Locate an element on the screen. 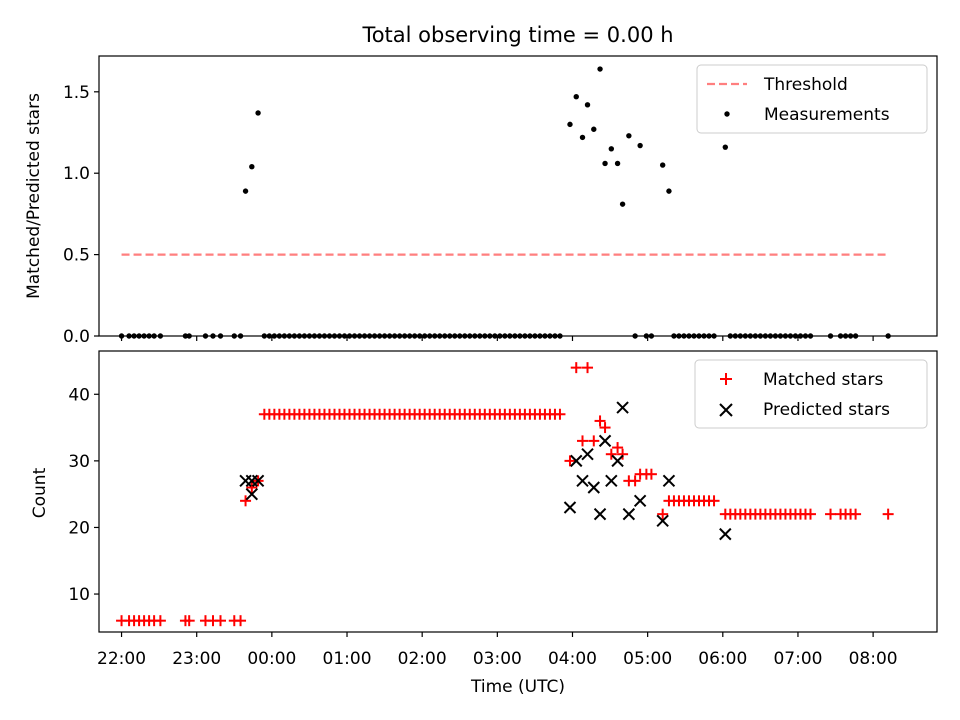 The width and height of the screenshot is (960, 720). top-chart-title: Total observing time = 0.00 h is located at coordinates (517, 35).